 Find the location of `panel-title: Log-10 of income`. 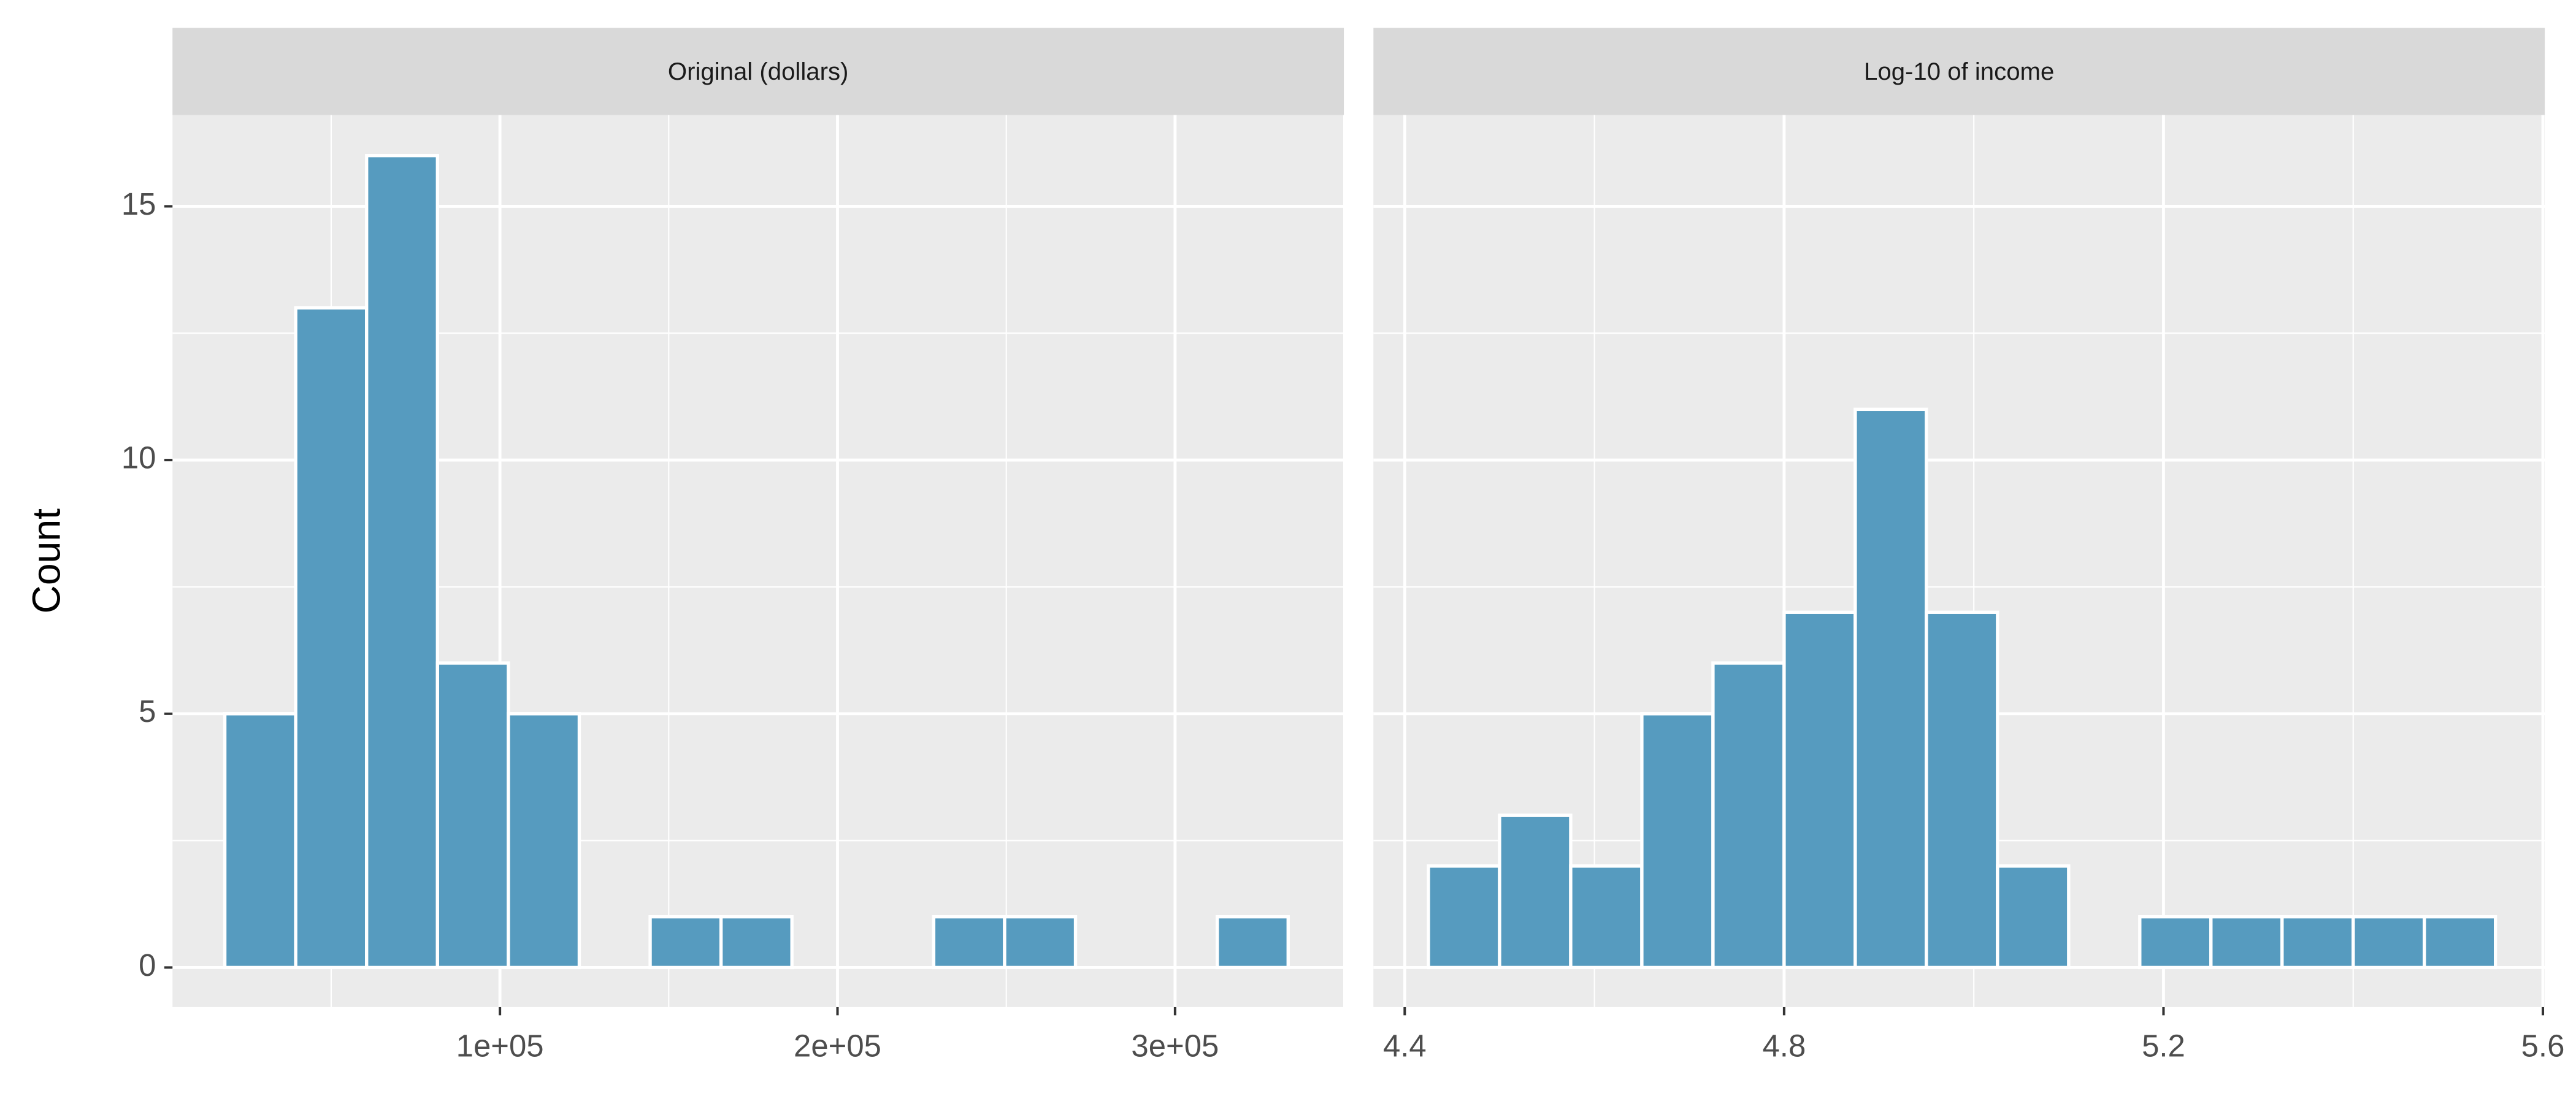

panel-title: Log-10 of income is located at coordinates (1959, 71).